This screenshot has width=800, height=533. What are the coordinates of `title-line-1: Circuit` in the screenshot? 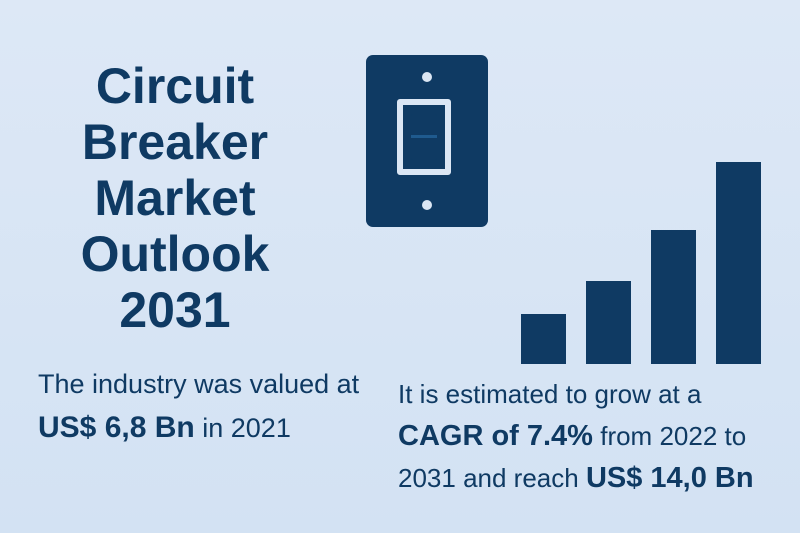 It's located at (175, 86).